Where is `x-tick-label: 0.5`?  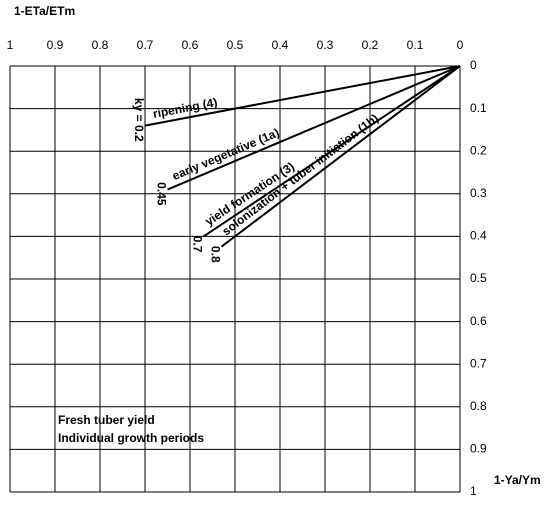 x-tick-label: 0.5 is located at coordinates (235, 45).